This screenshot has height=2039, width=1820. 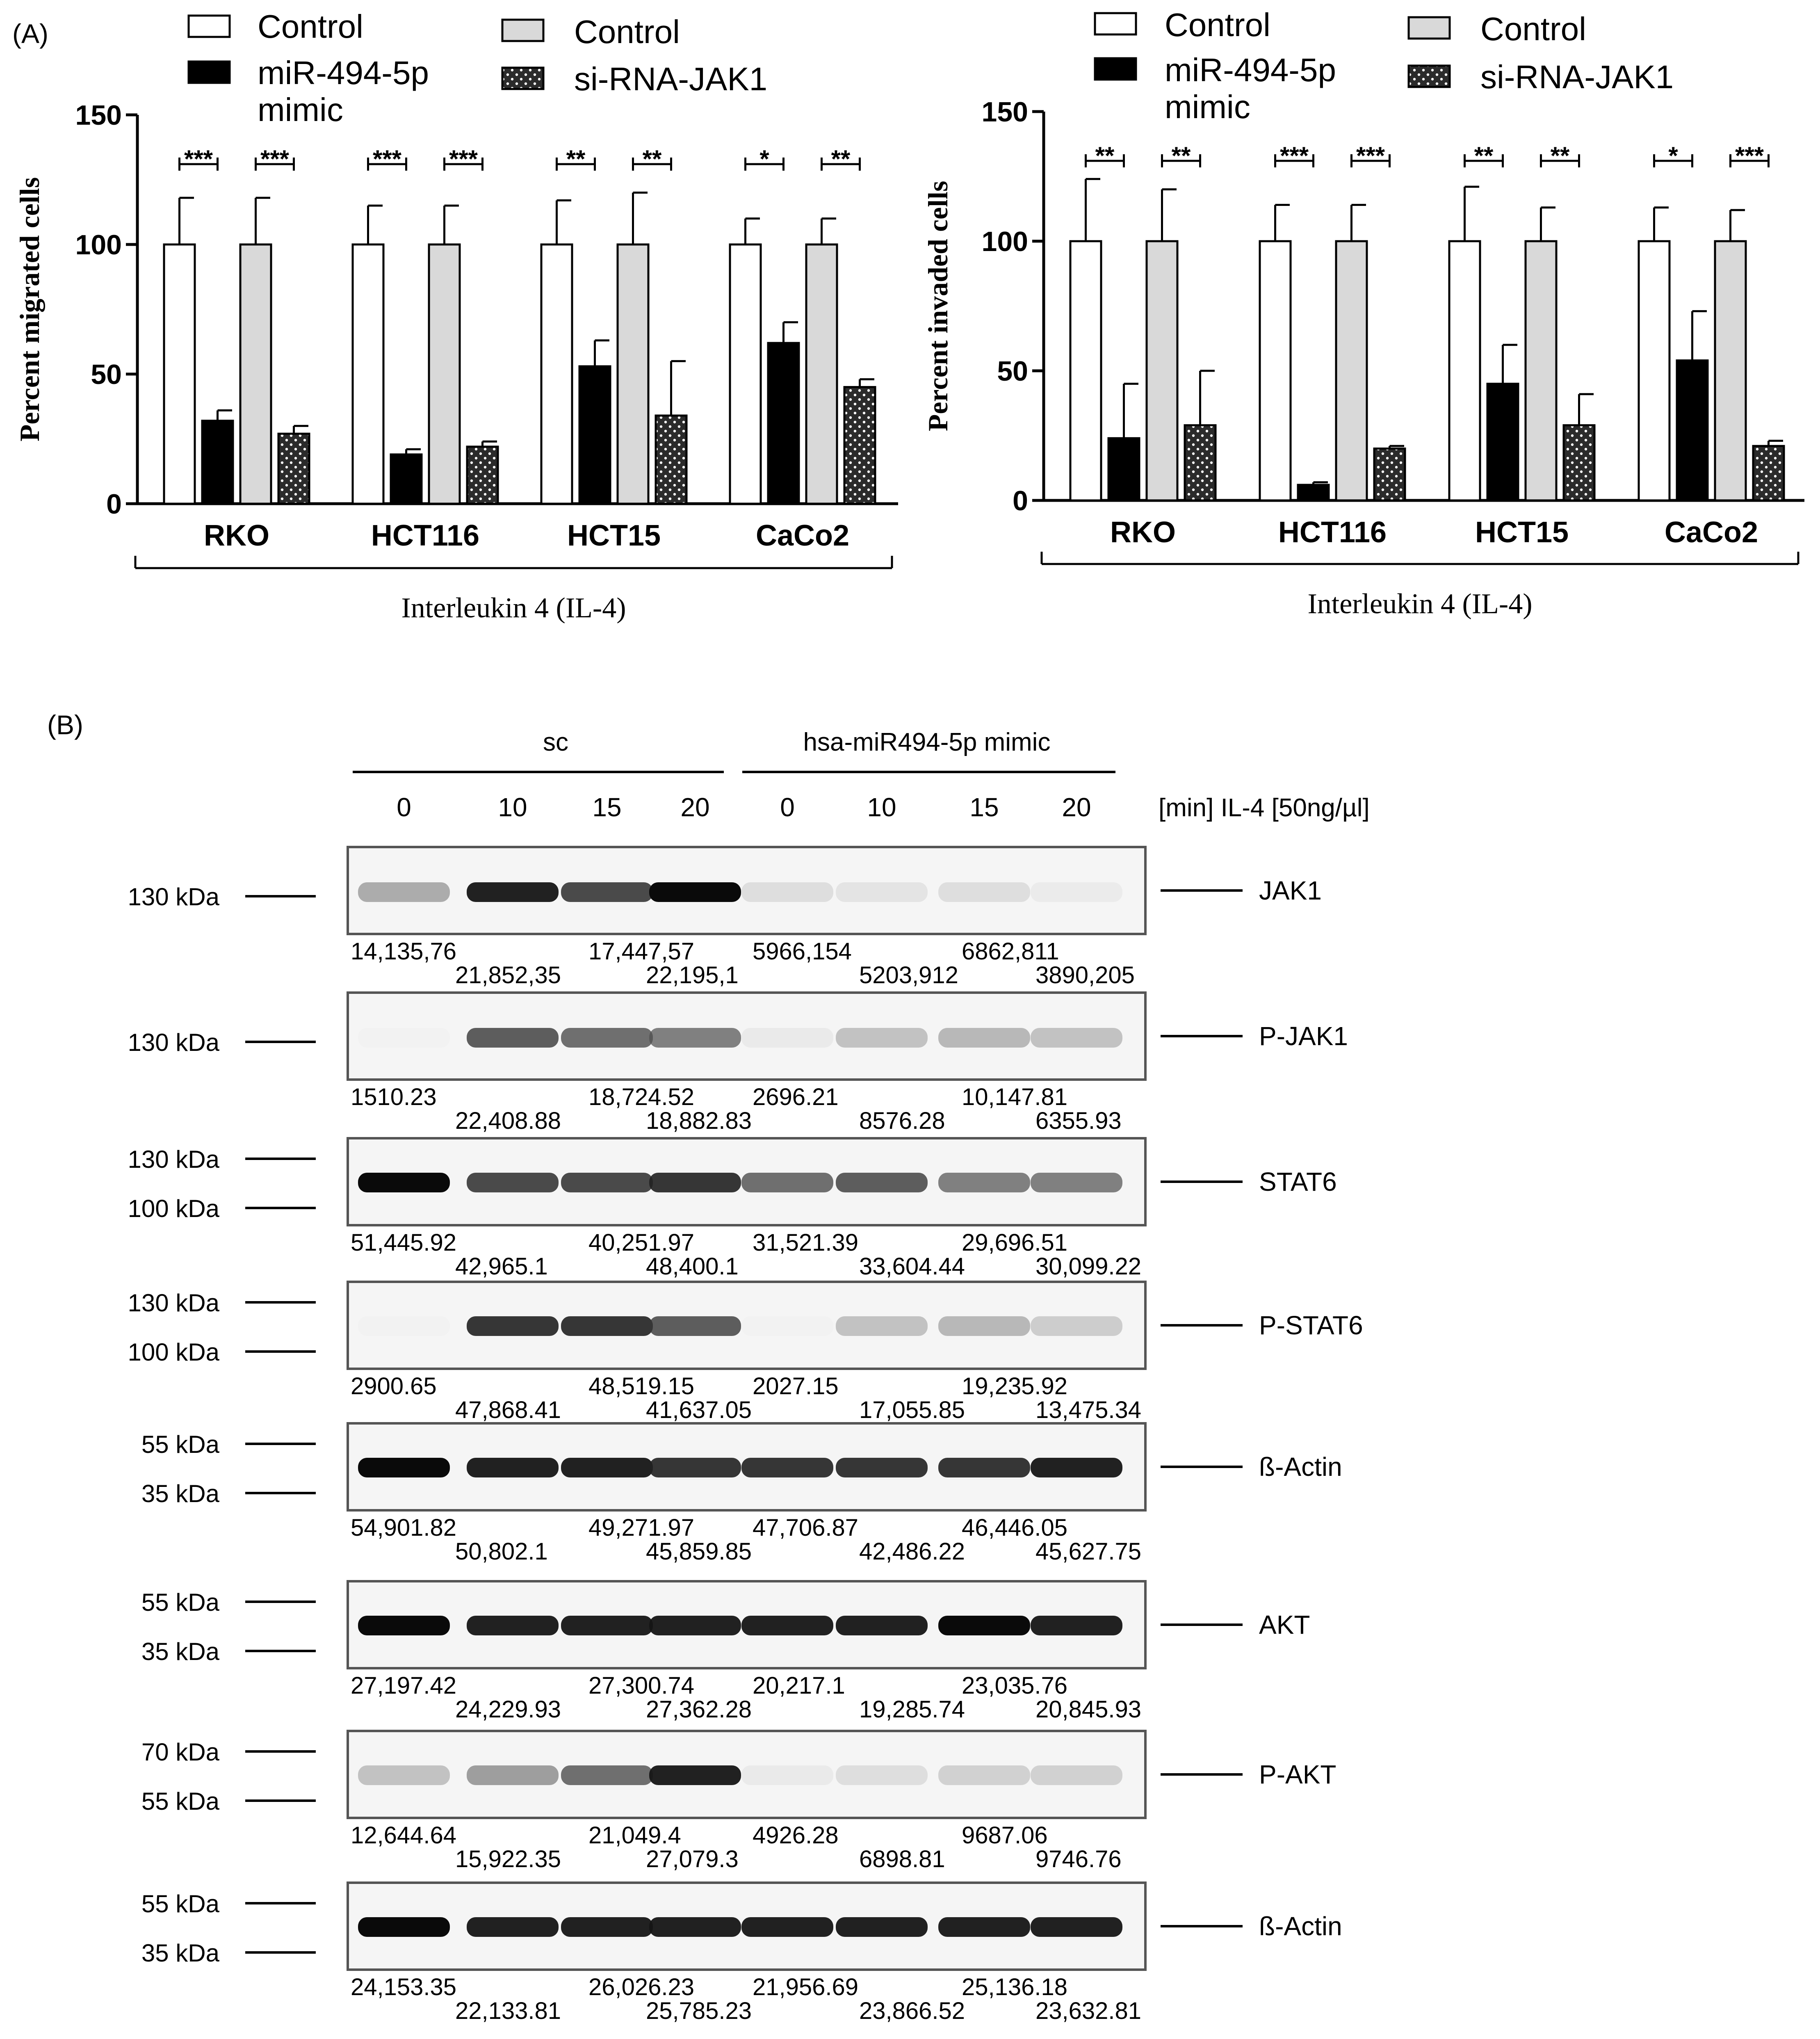 I want to click on band-quantification: 46,446.05, so click(x=1015, y=1527).